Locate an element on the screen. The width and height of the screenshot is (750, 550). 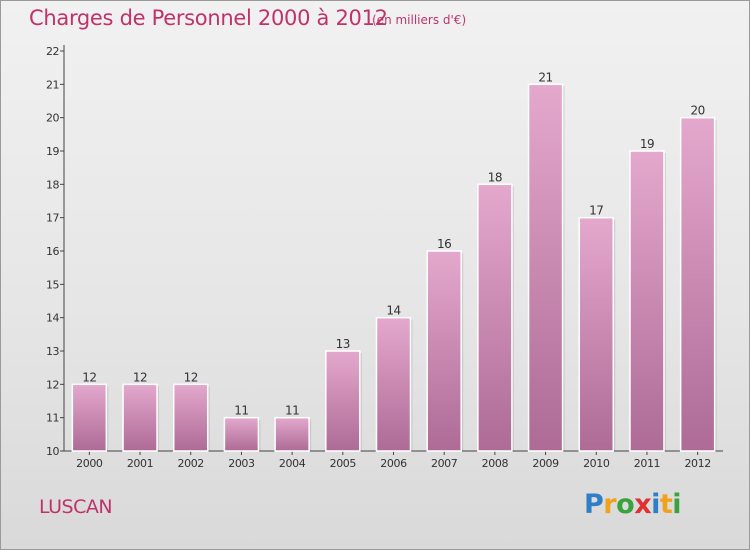
x-tick-label: 2006 is located at coordinates (393, 463).